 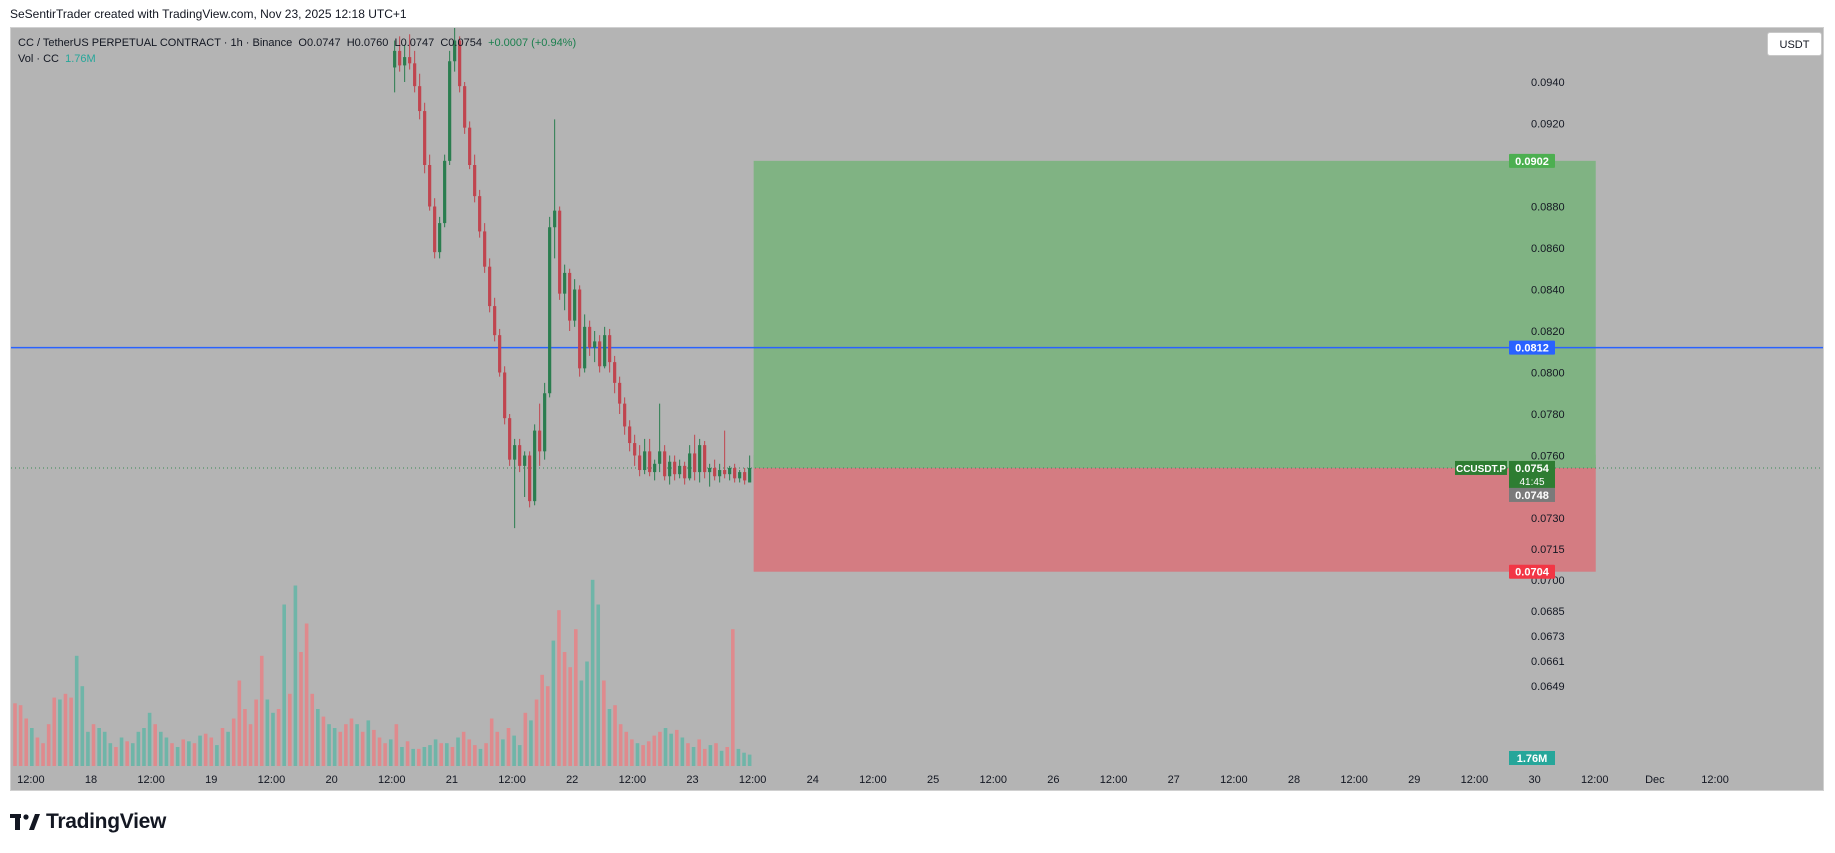 I want to click on volume-tag-bg, so click(x=1532, y=758).